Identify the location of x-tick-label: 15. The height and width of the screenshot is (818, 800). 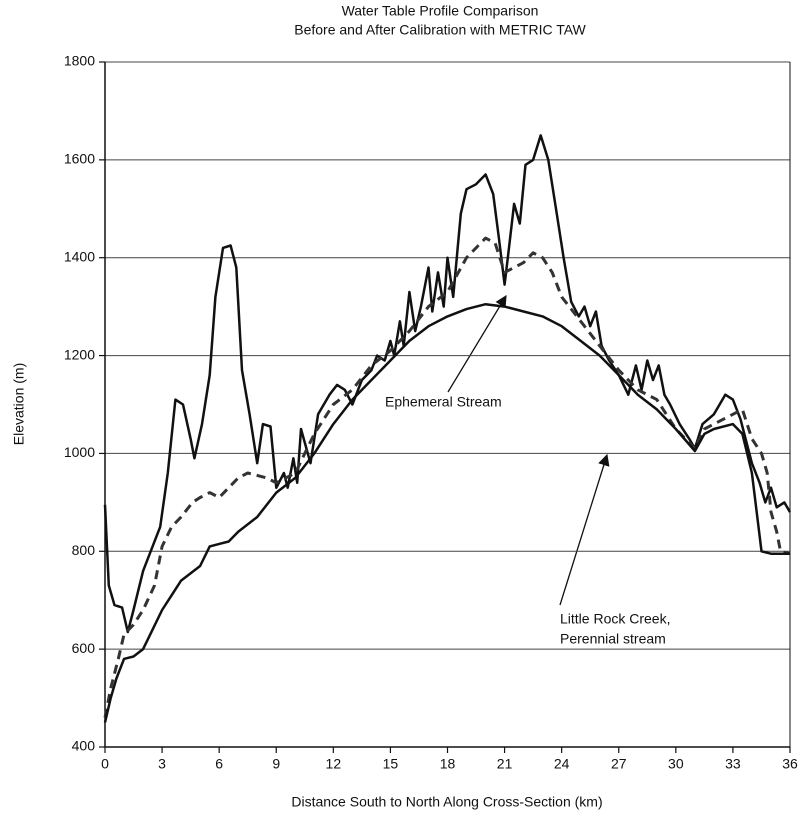
(391, 764).